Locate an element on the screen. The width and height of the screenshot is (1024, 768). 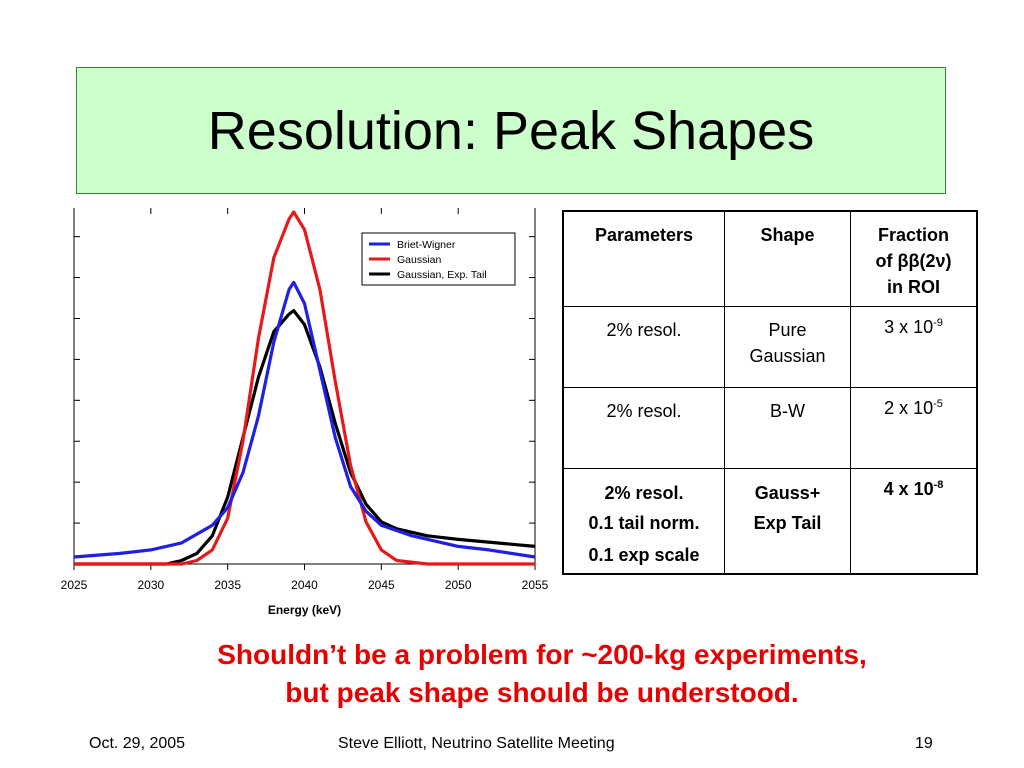
x-tick-label: 2045 is located at coordinates (381, 585).